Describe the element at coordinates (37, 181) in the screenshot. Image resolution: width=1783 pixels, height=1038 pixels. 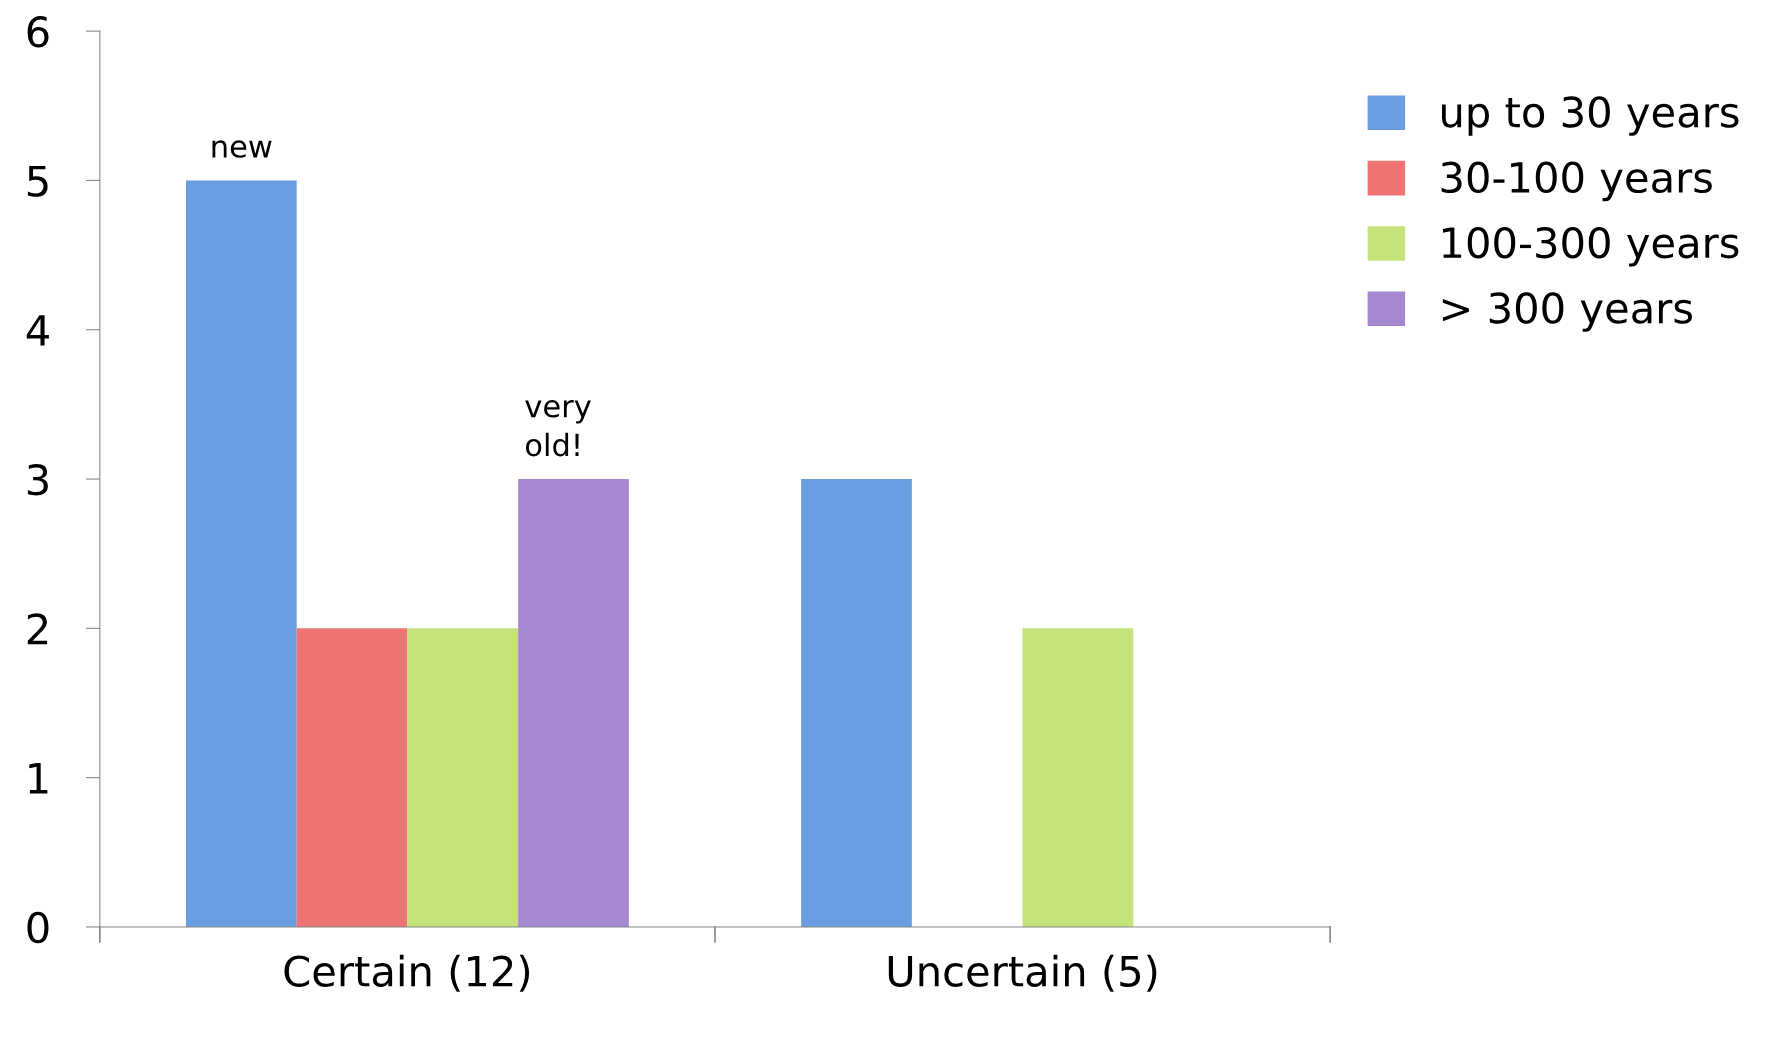
I see `y-tick-label: 5` at that location.